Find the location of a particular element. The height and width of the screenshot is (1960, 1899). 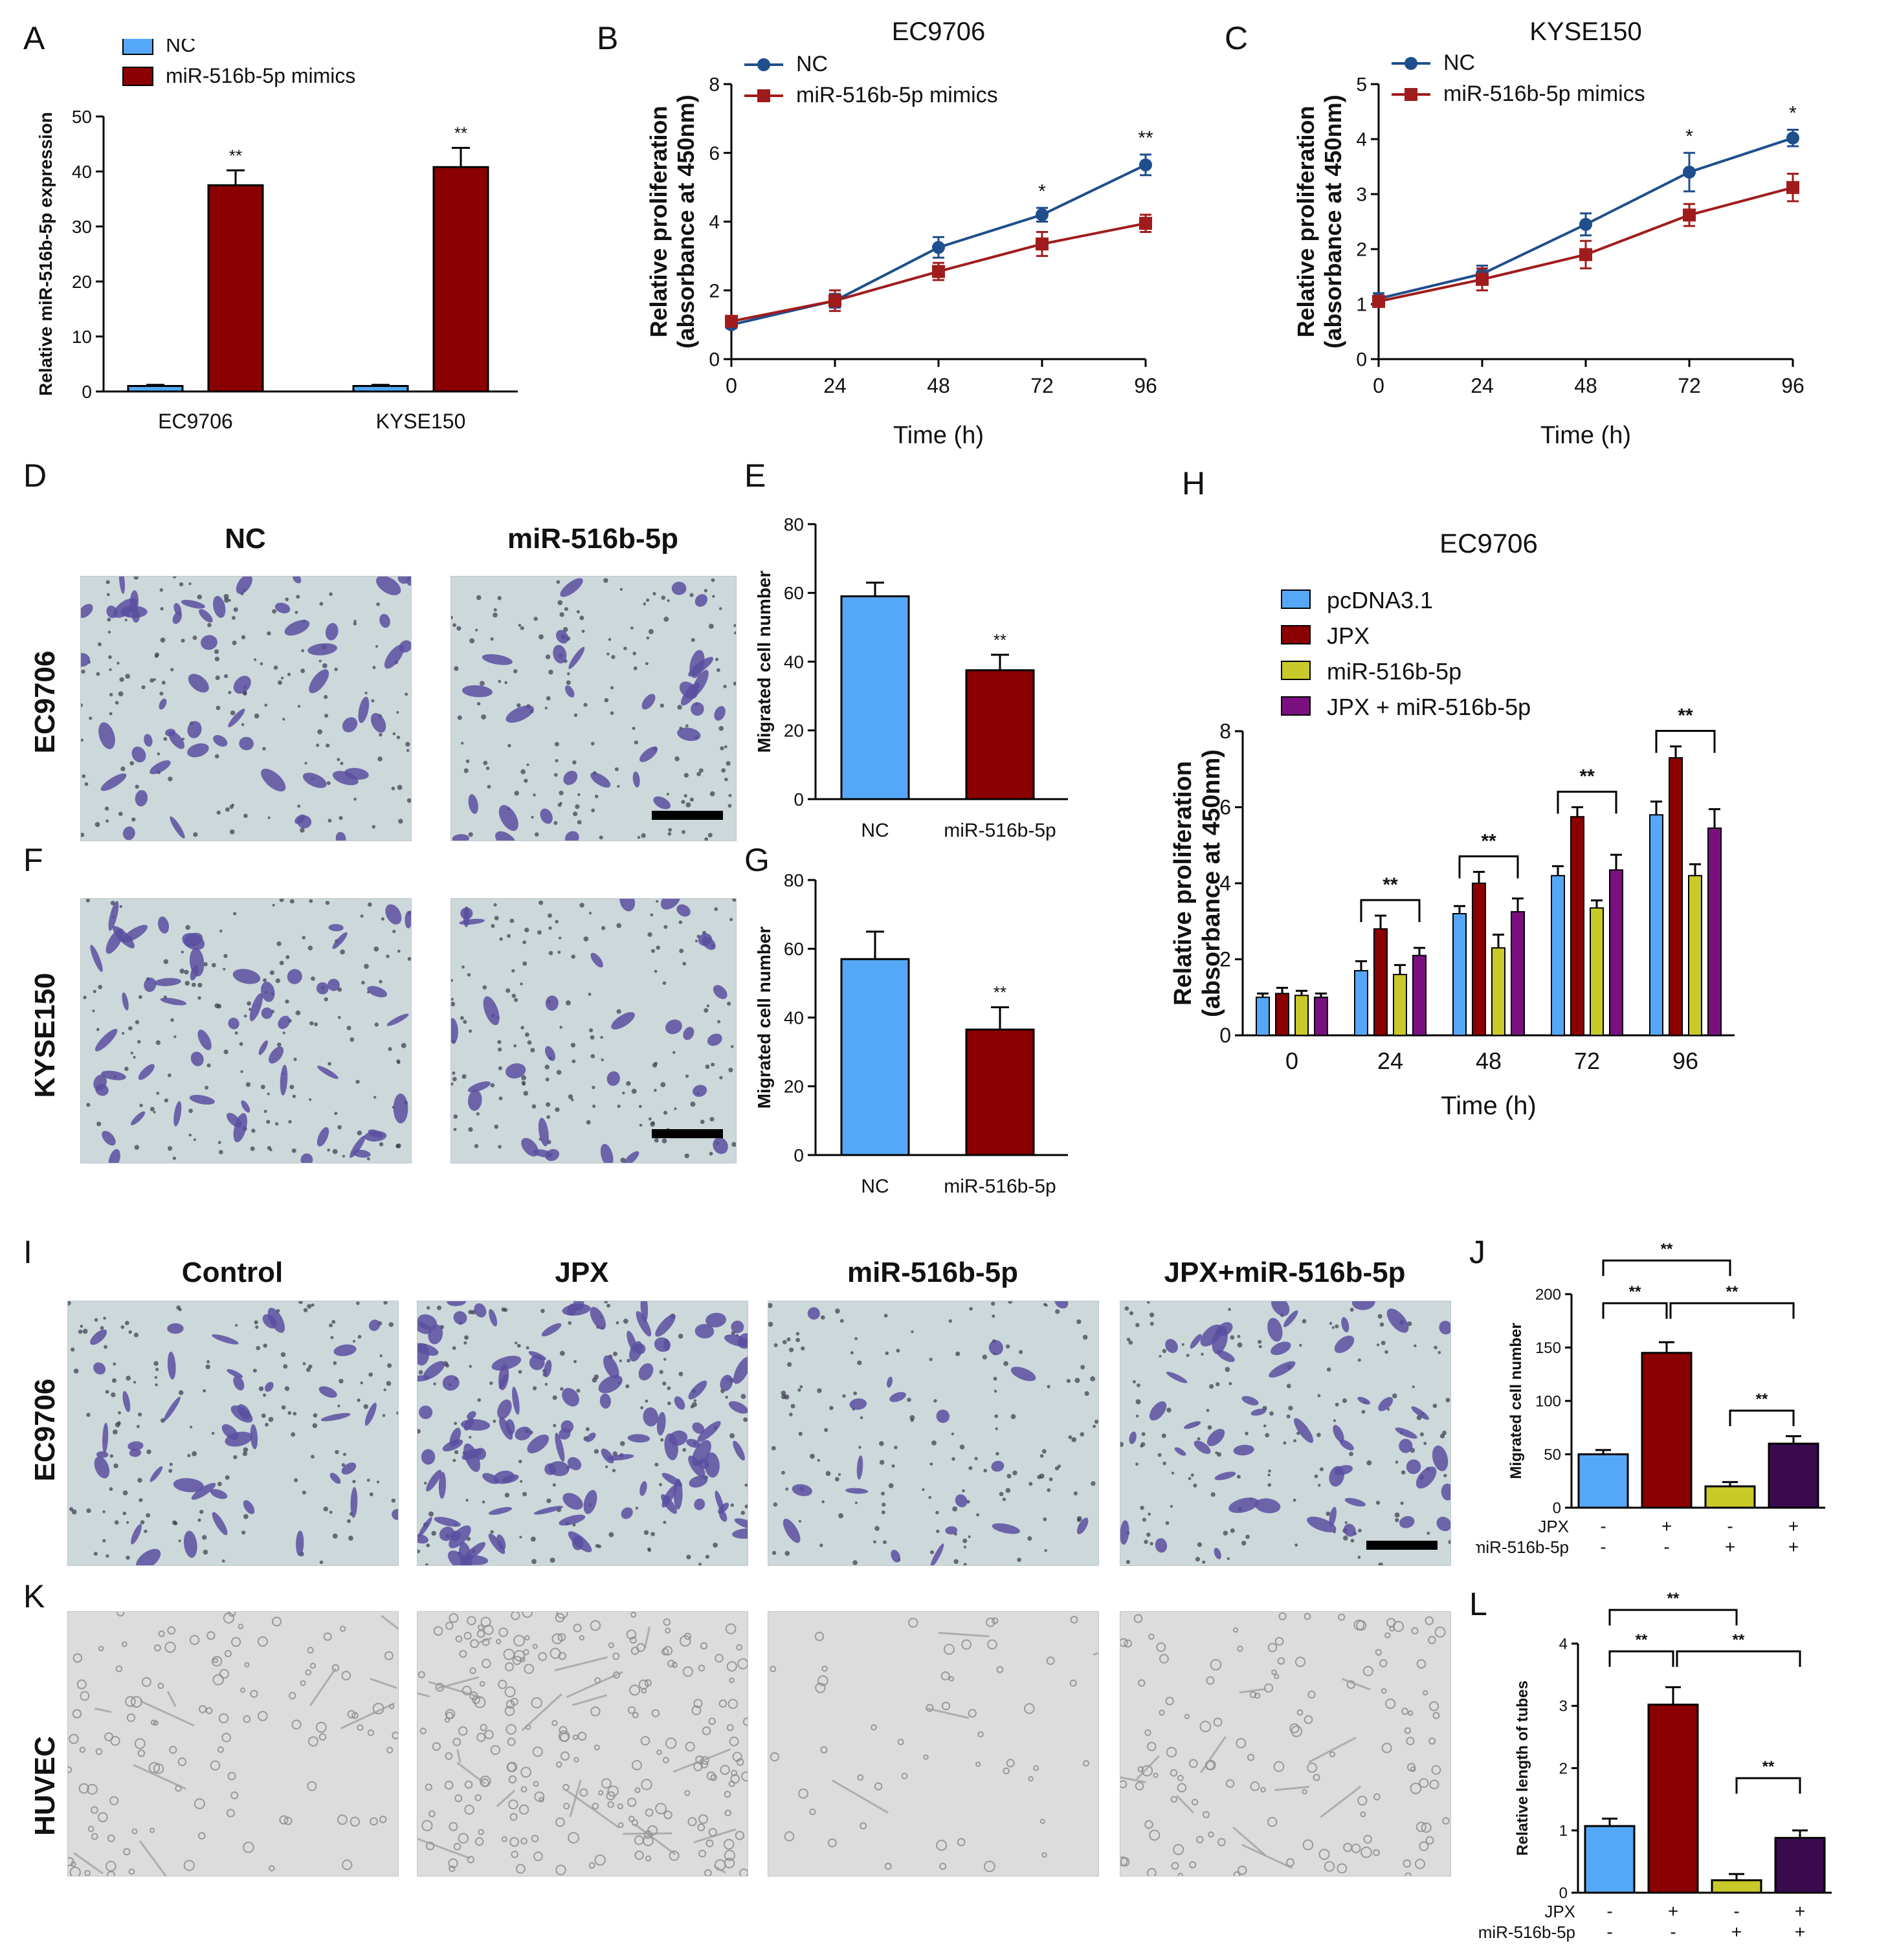

significance-bracket is located at coordinates (1587, 803).